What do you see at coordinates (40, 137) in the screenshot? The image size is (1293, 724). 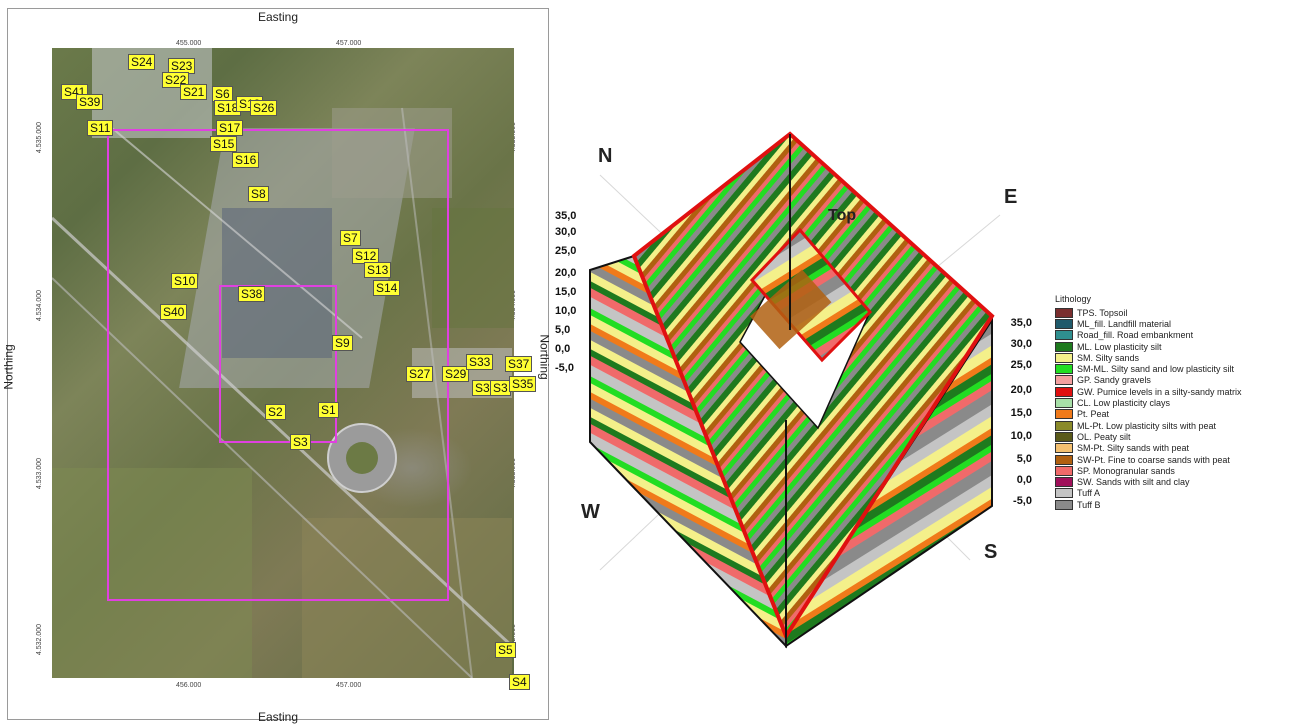 I see `y-tick-left: 4.535.000` at bounding box center [40, 137].